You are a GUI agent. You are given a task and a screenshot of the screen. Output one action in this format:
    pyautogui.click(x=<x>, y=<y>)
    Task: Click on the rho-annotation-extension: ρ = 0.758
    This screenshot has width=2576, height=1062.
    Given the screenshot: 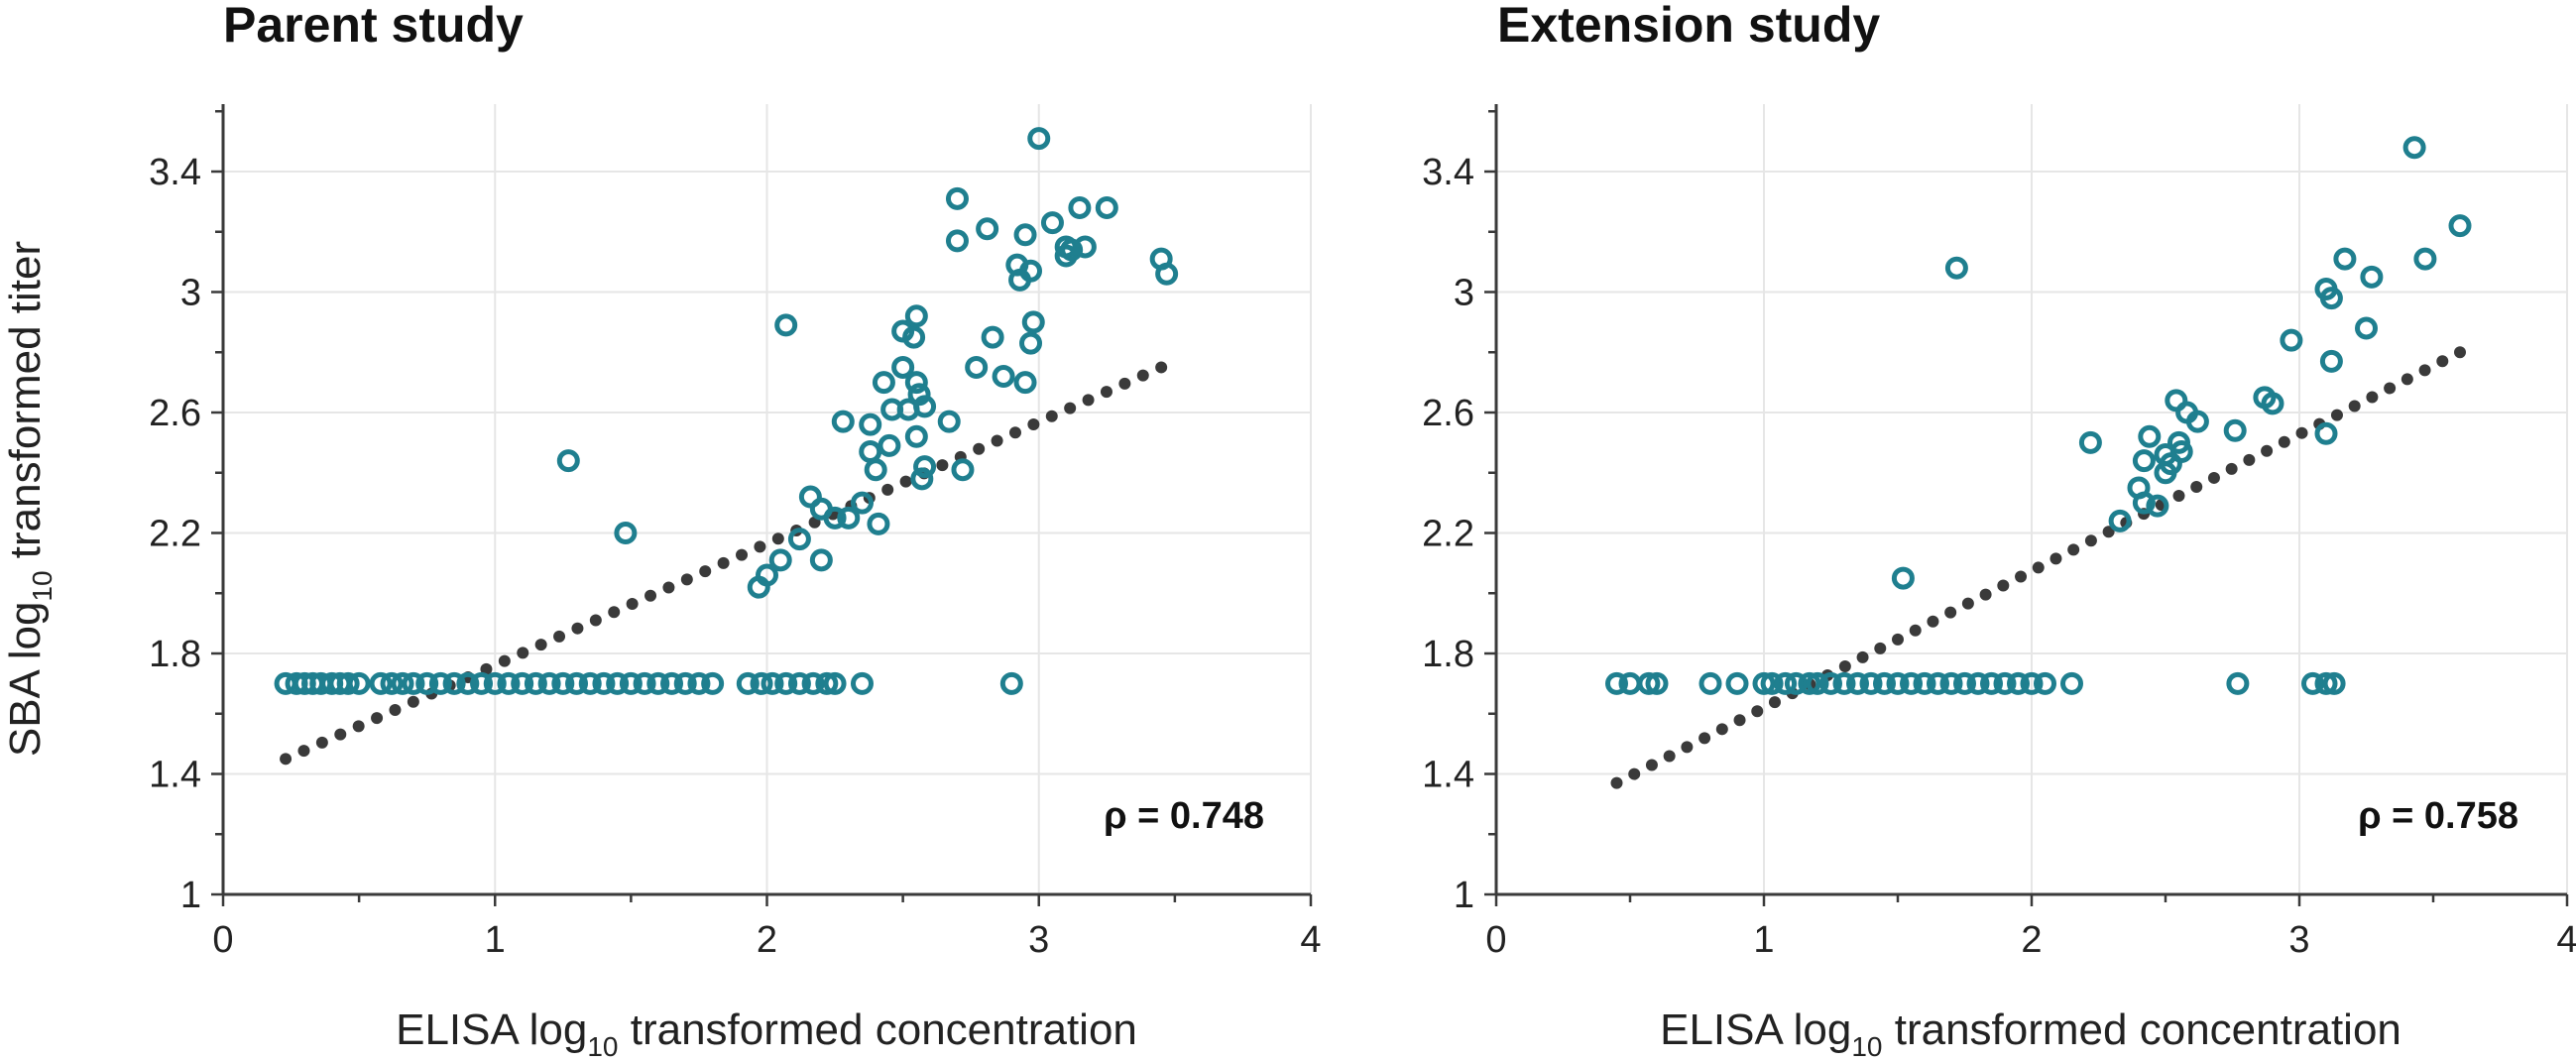 What is the action you would take?
    pyautogui.click(x=2438, y=816)
    